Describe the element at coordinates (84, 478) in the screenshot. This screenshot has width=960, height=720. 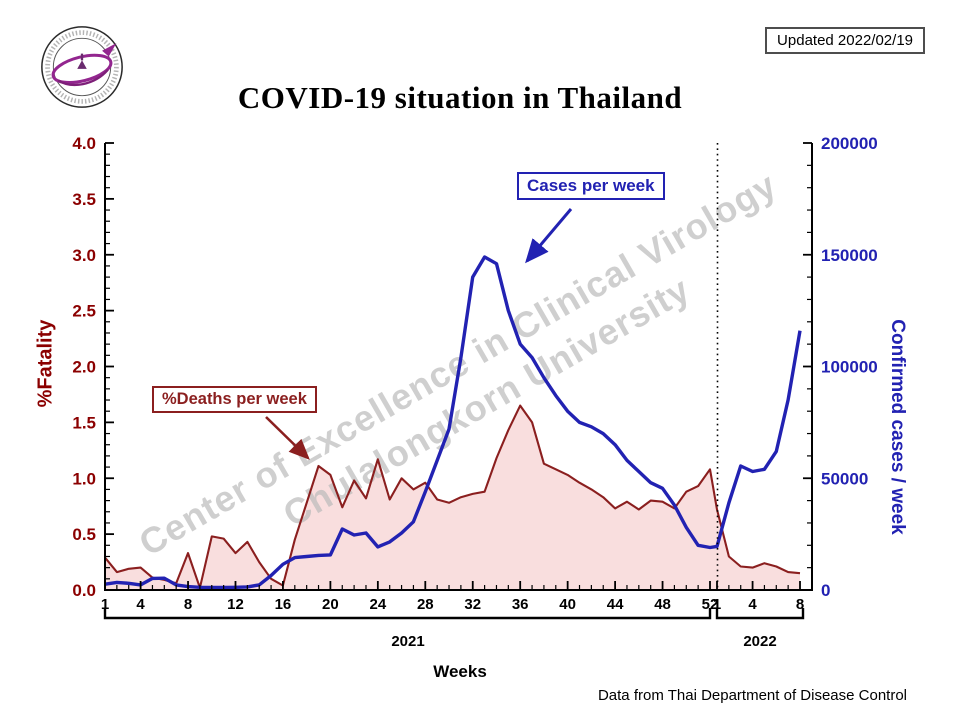
I see `left-tick-label: 1.0` at that location.